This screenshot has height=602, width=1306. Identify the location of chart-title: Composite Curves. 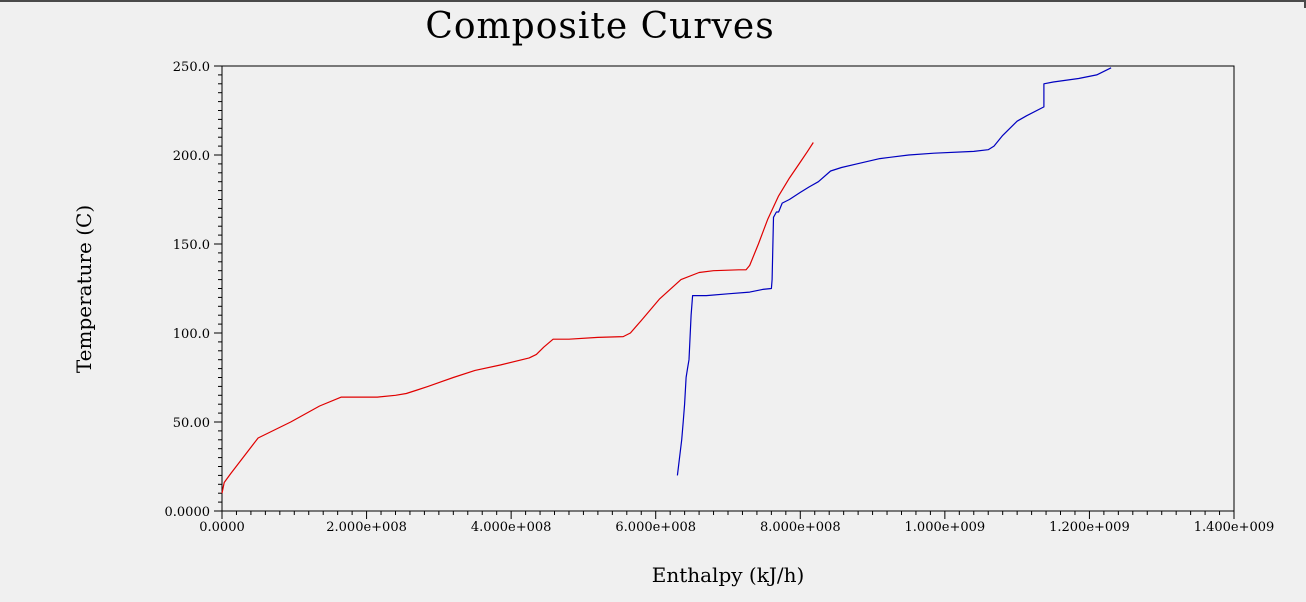
(600, 26).